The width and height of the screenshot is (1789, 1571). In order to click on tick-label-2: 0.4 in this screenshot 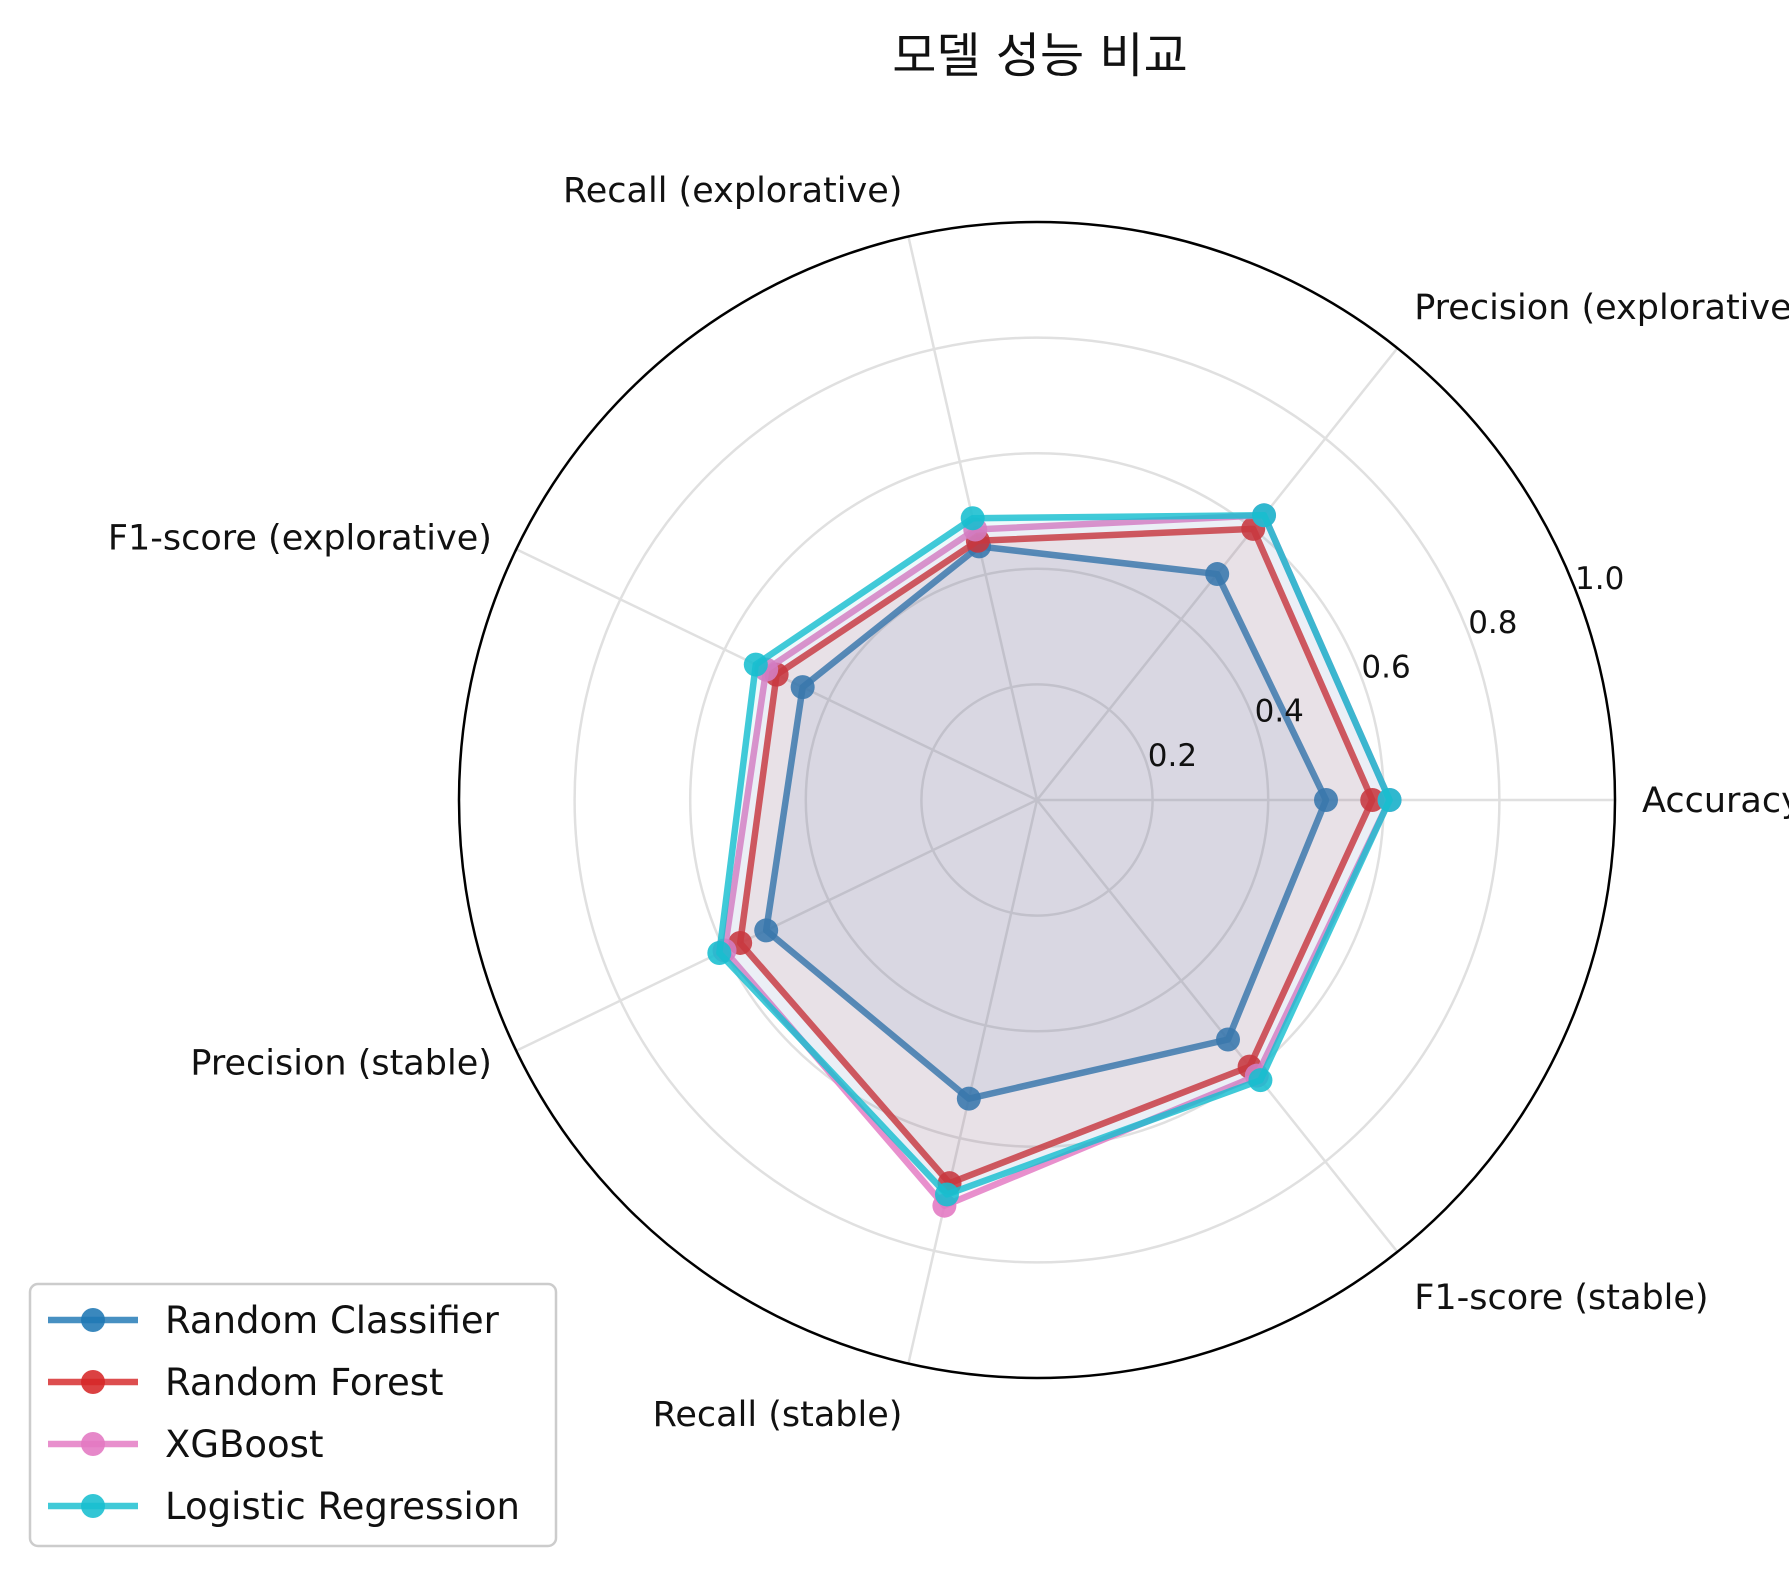, I will do `click(1279, 712)`.